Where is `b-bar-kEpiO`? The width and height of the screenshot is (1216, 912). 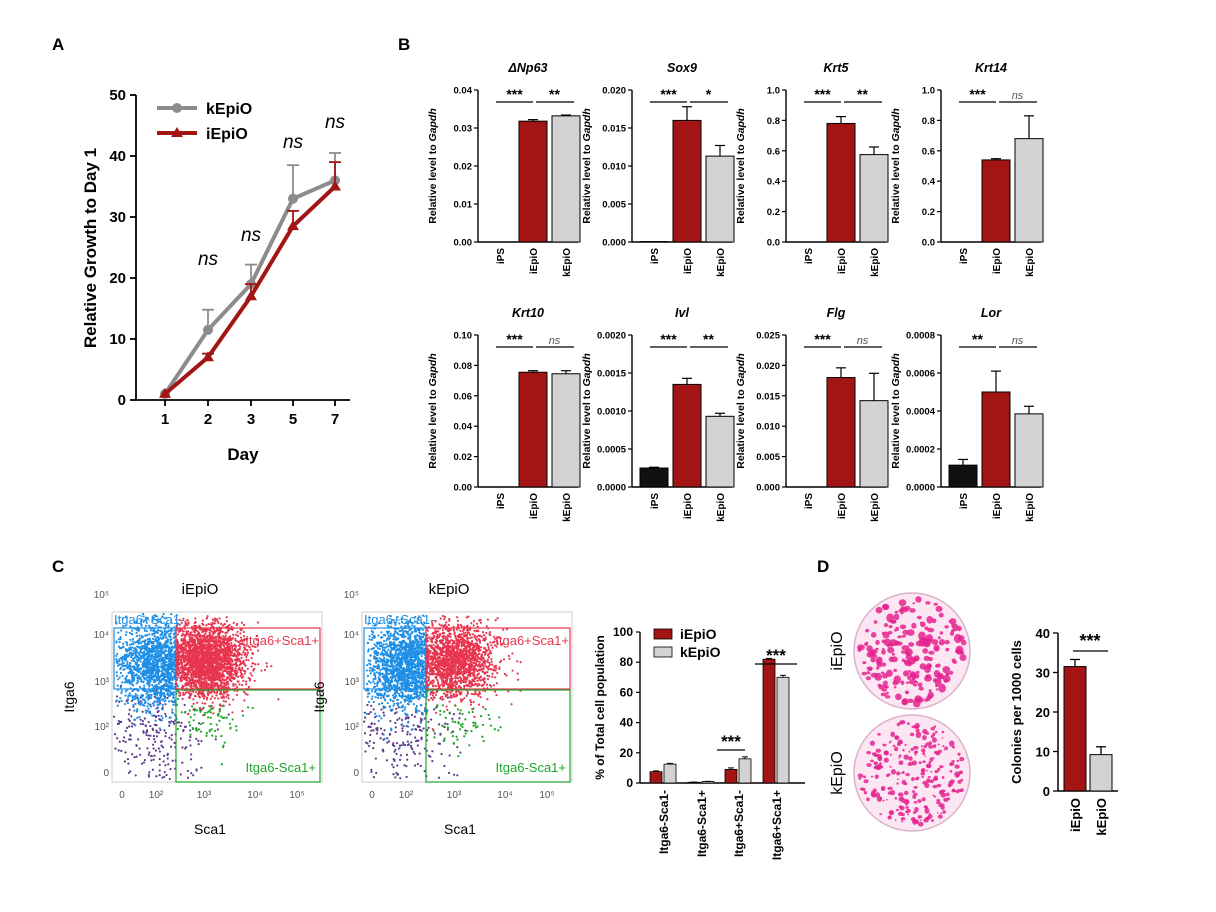 b-bar-kEpiO is located at coordinates (874, 444).